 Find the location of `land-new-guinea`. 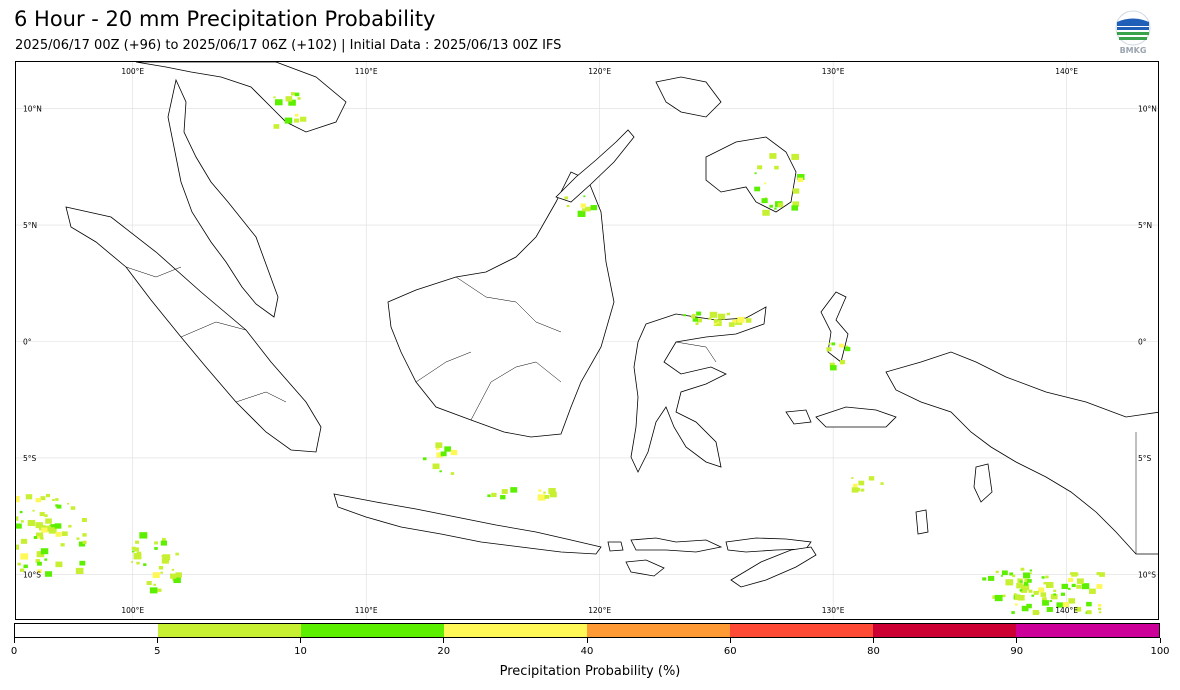

land-new-guinea is located at coordinates (1021, 453).